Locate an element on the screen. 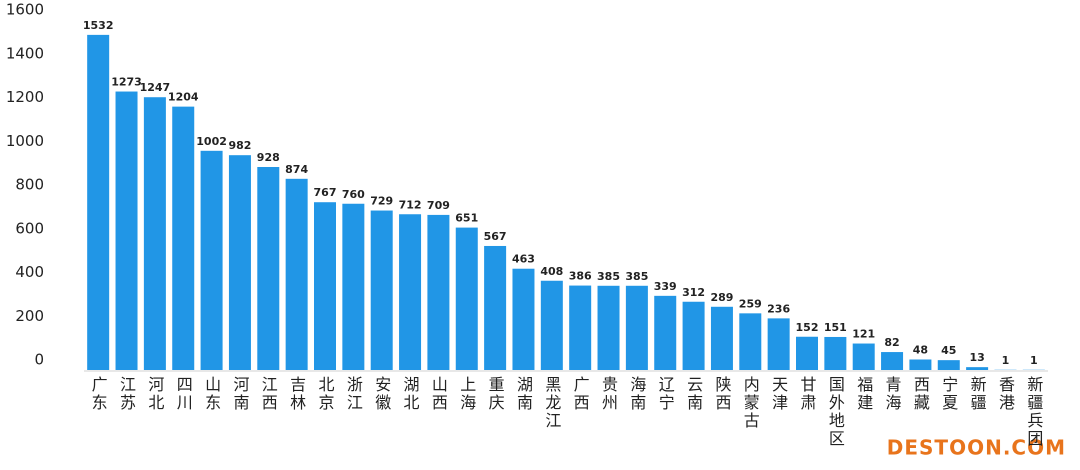 The height and width of the screenshot is (470, 1080). x-tick-label: 内蒙古 is located at coordinates (750, 403).